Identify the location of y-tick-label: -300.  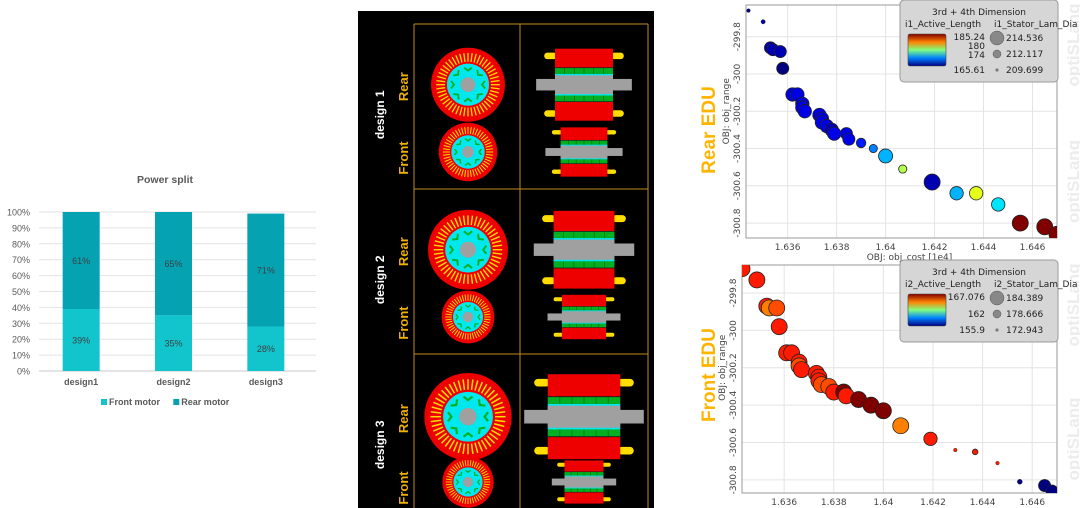
(734, 330).